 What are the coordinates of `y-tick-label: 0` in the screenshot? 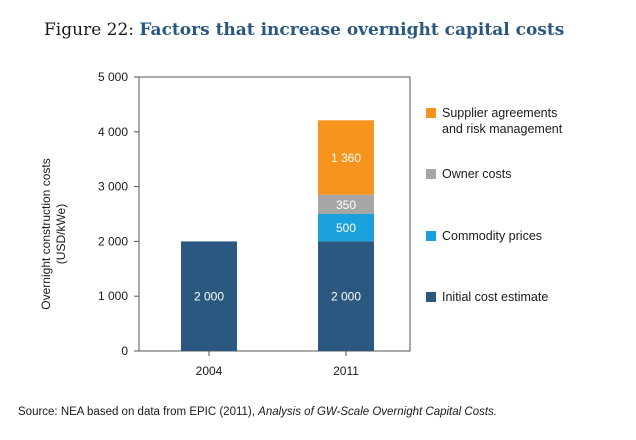 It's located at (124, 351).